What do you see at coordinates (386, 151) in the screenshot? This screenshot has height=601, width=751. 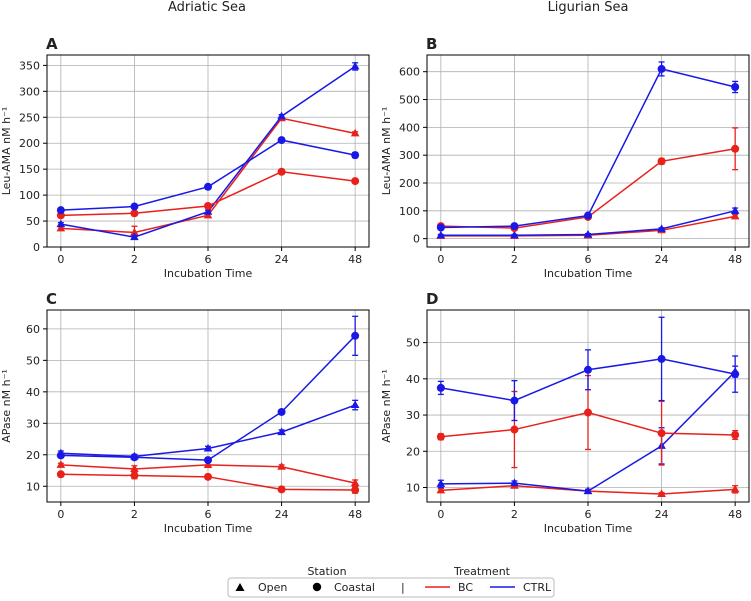 I see `y-axis-label: Leu-AMA nM h⁻¹` at bounding box center [386, 151].